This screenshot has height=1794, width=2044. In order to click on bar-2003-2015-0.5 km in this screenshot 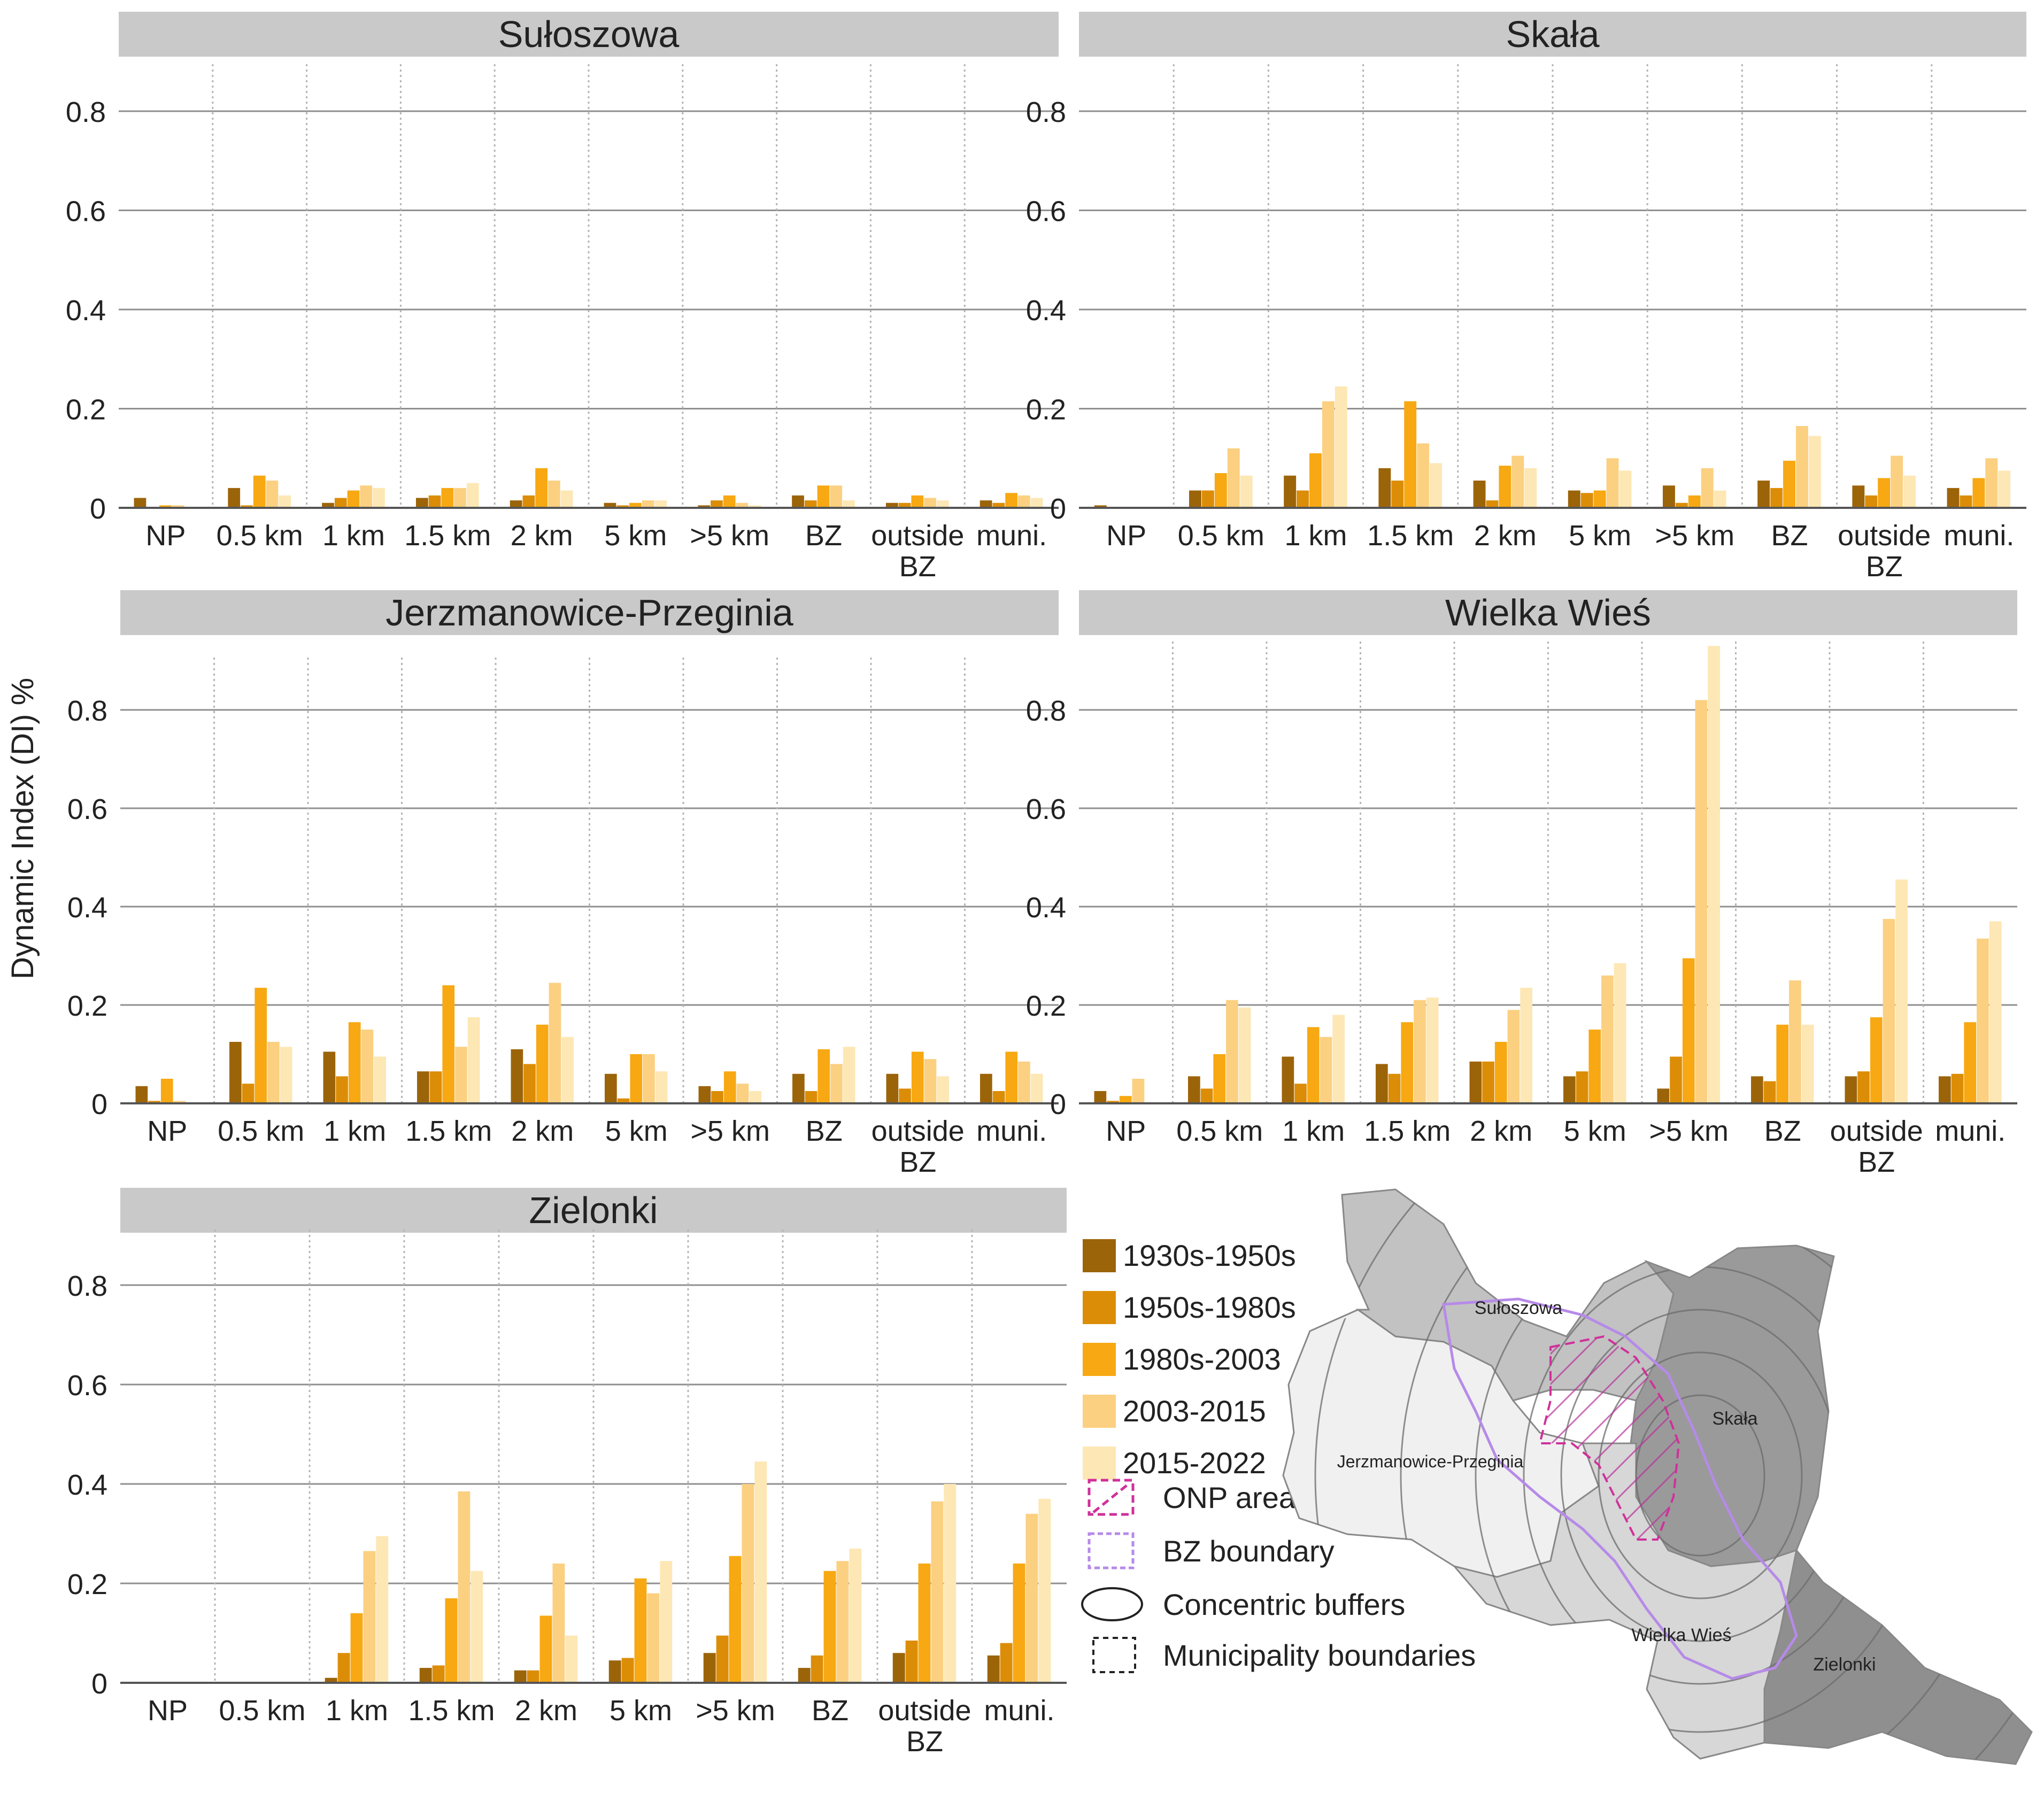, I will do `click(1233, 478)`.